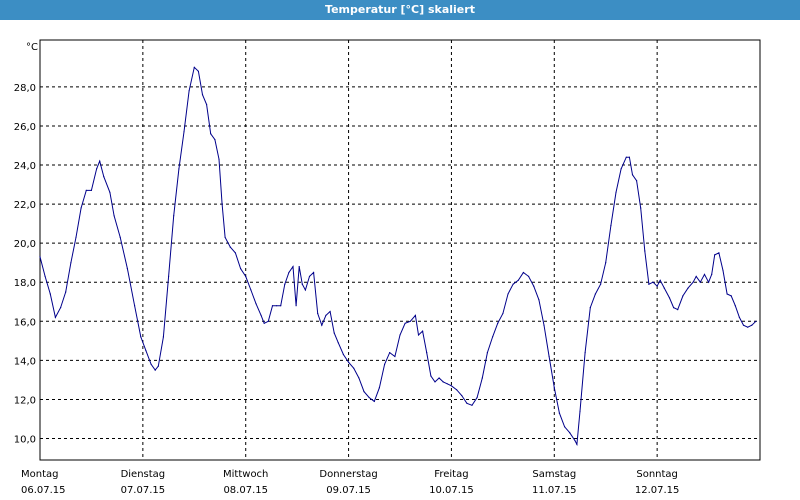 The height and width of the screenshot is (500, 800). Describe the element at coordinates (43, 490) in the screenshot. I see `x-tick-date-label: 06.07.15` at that location.